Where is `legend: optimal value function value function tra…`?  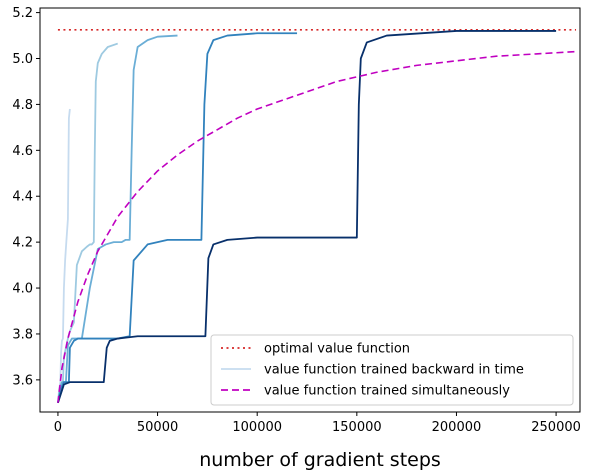 legend: optimal value function value function tra… is located at coordinates (392, 370).